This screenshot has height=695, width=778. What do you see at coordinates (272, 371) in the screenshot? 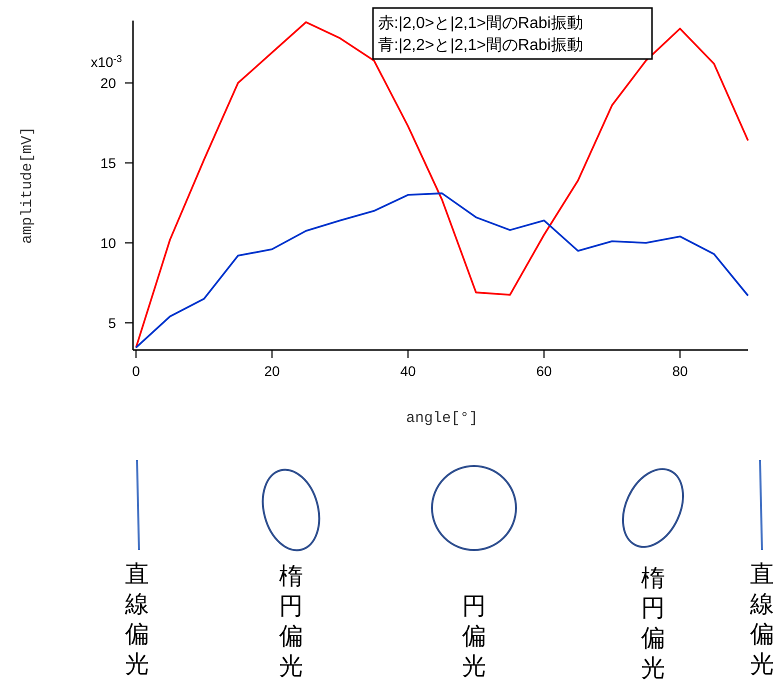
I see `x-tick-label: 20` at bounding box center [272, 371].